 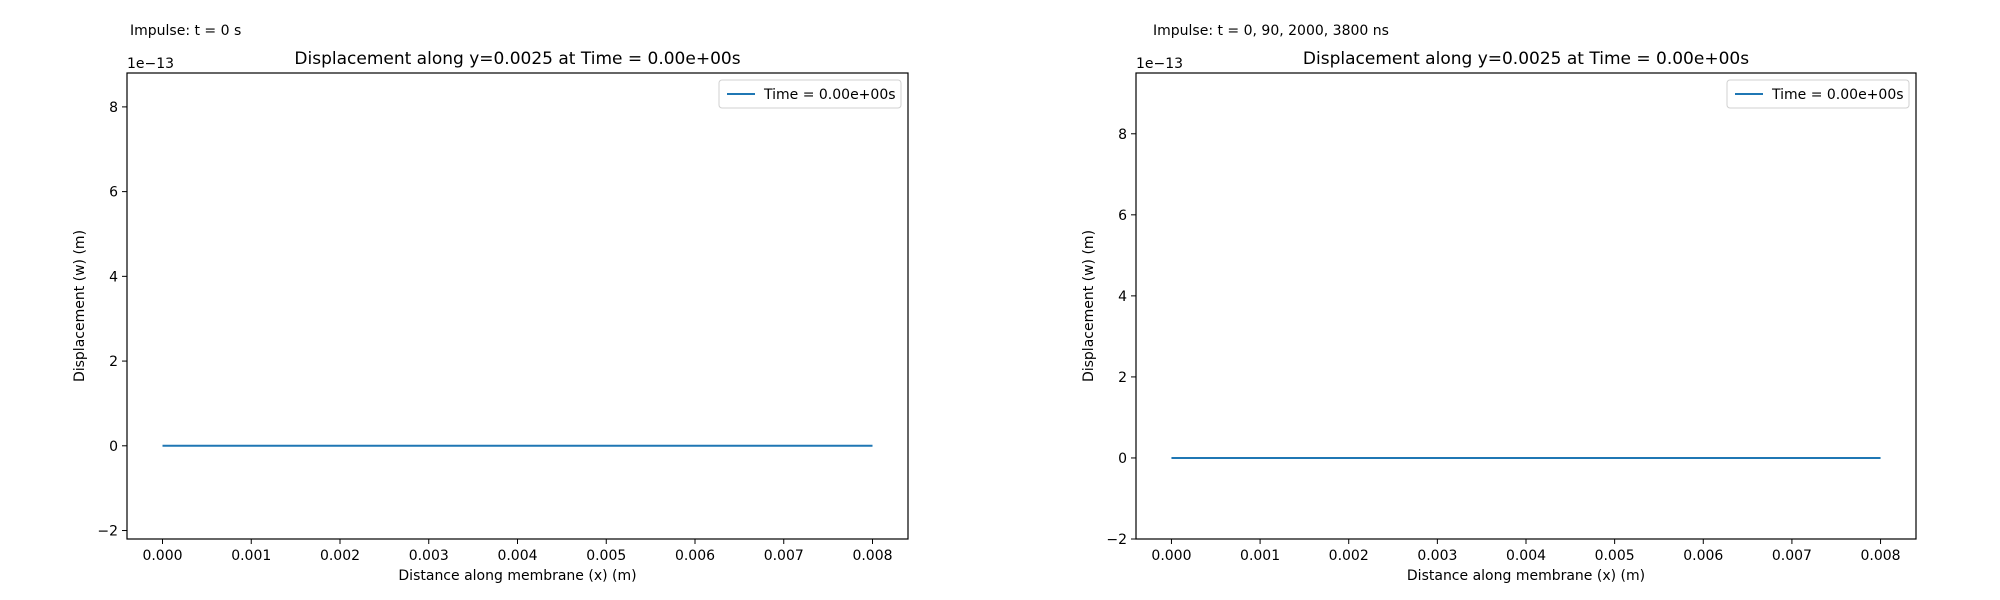 What do you see at coordinates (1271, 31) in the screenshot?
I see `panel-caption: Impulse: t = 0, 90, 2000, 3800 ns` at bounding box center [1271, 31].